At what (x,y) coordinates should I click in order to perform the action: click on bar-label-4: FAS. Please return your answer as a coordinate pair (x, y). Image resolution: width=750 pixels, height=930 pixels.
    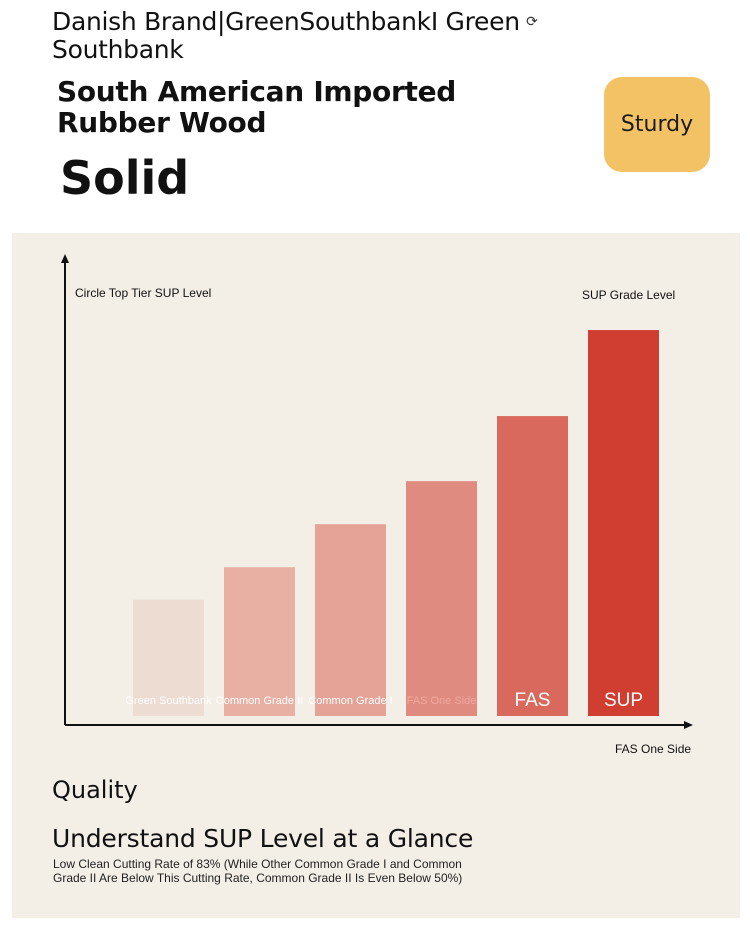
    Looking at the image, I should click on (533, 700).